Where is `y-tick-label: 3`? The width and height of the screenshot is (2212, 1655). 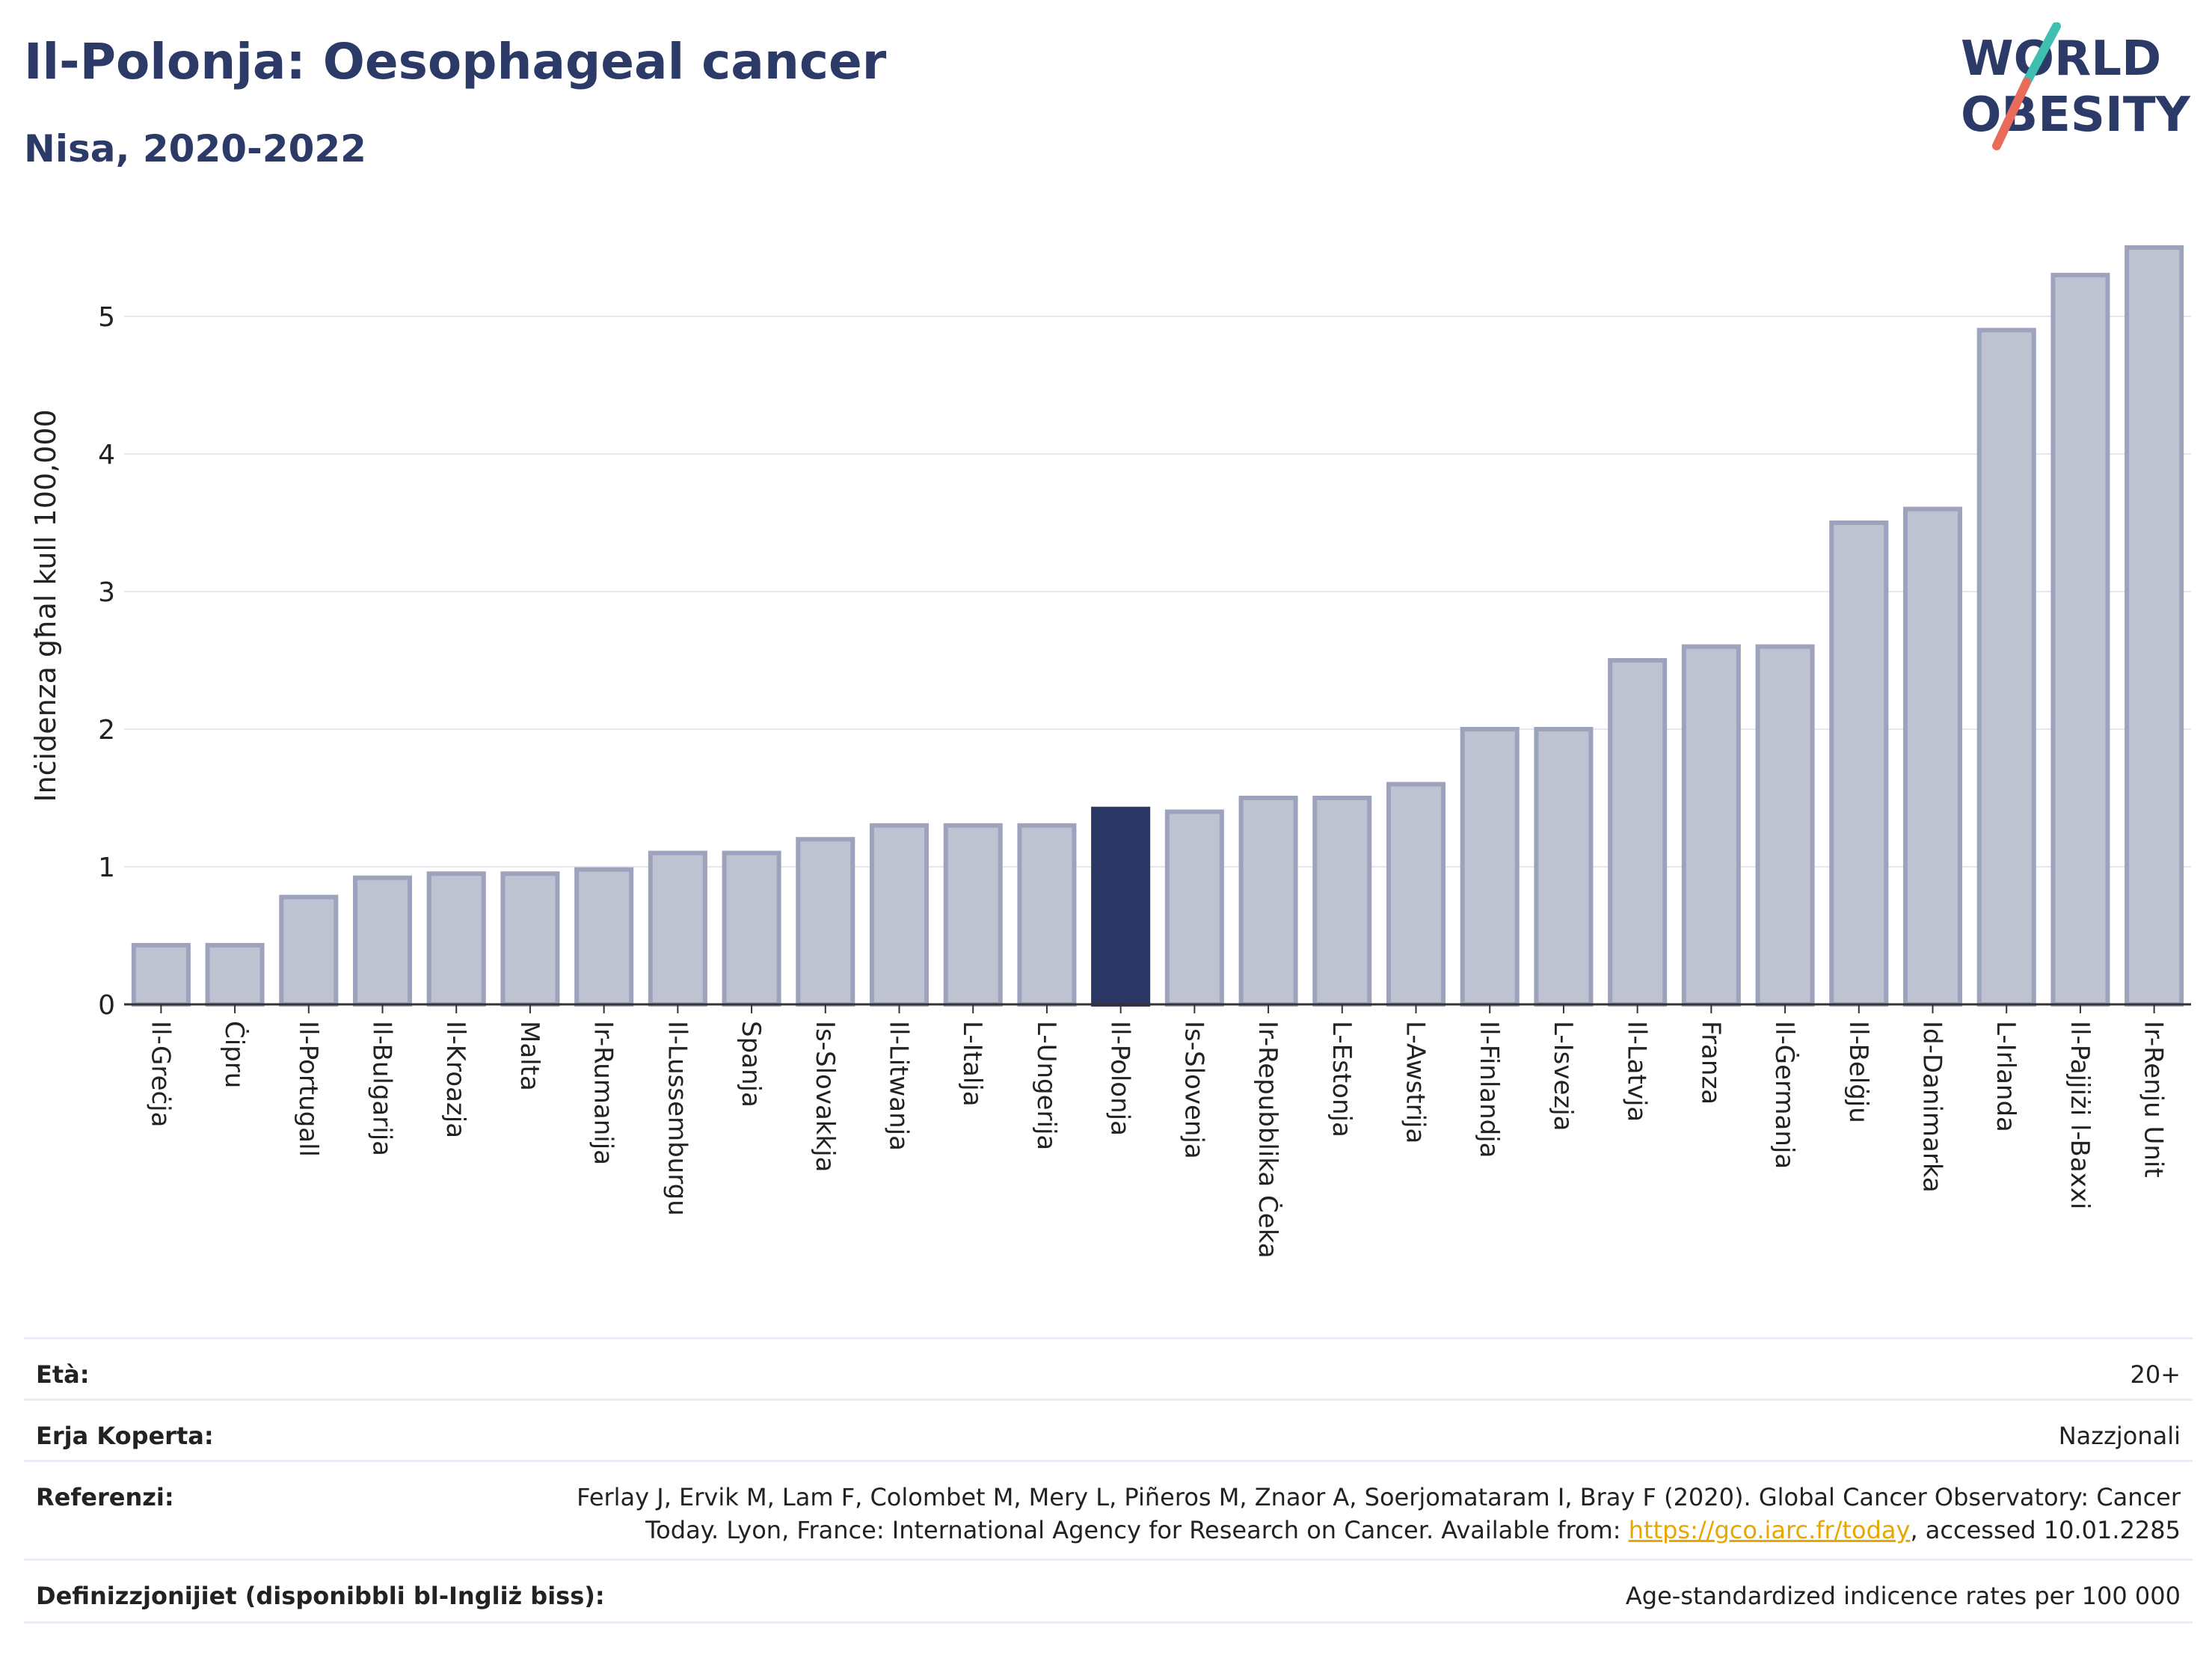 y-tick-label: 3 is located at coordinates (106, 592).